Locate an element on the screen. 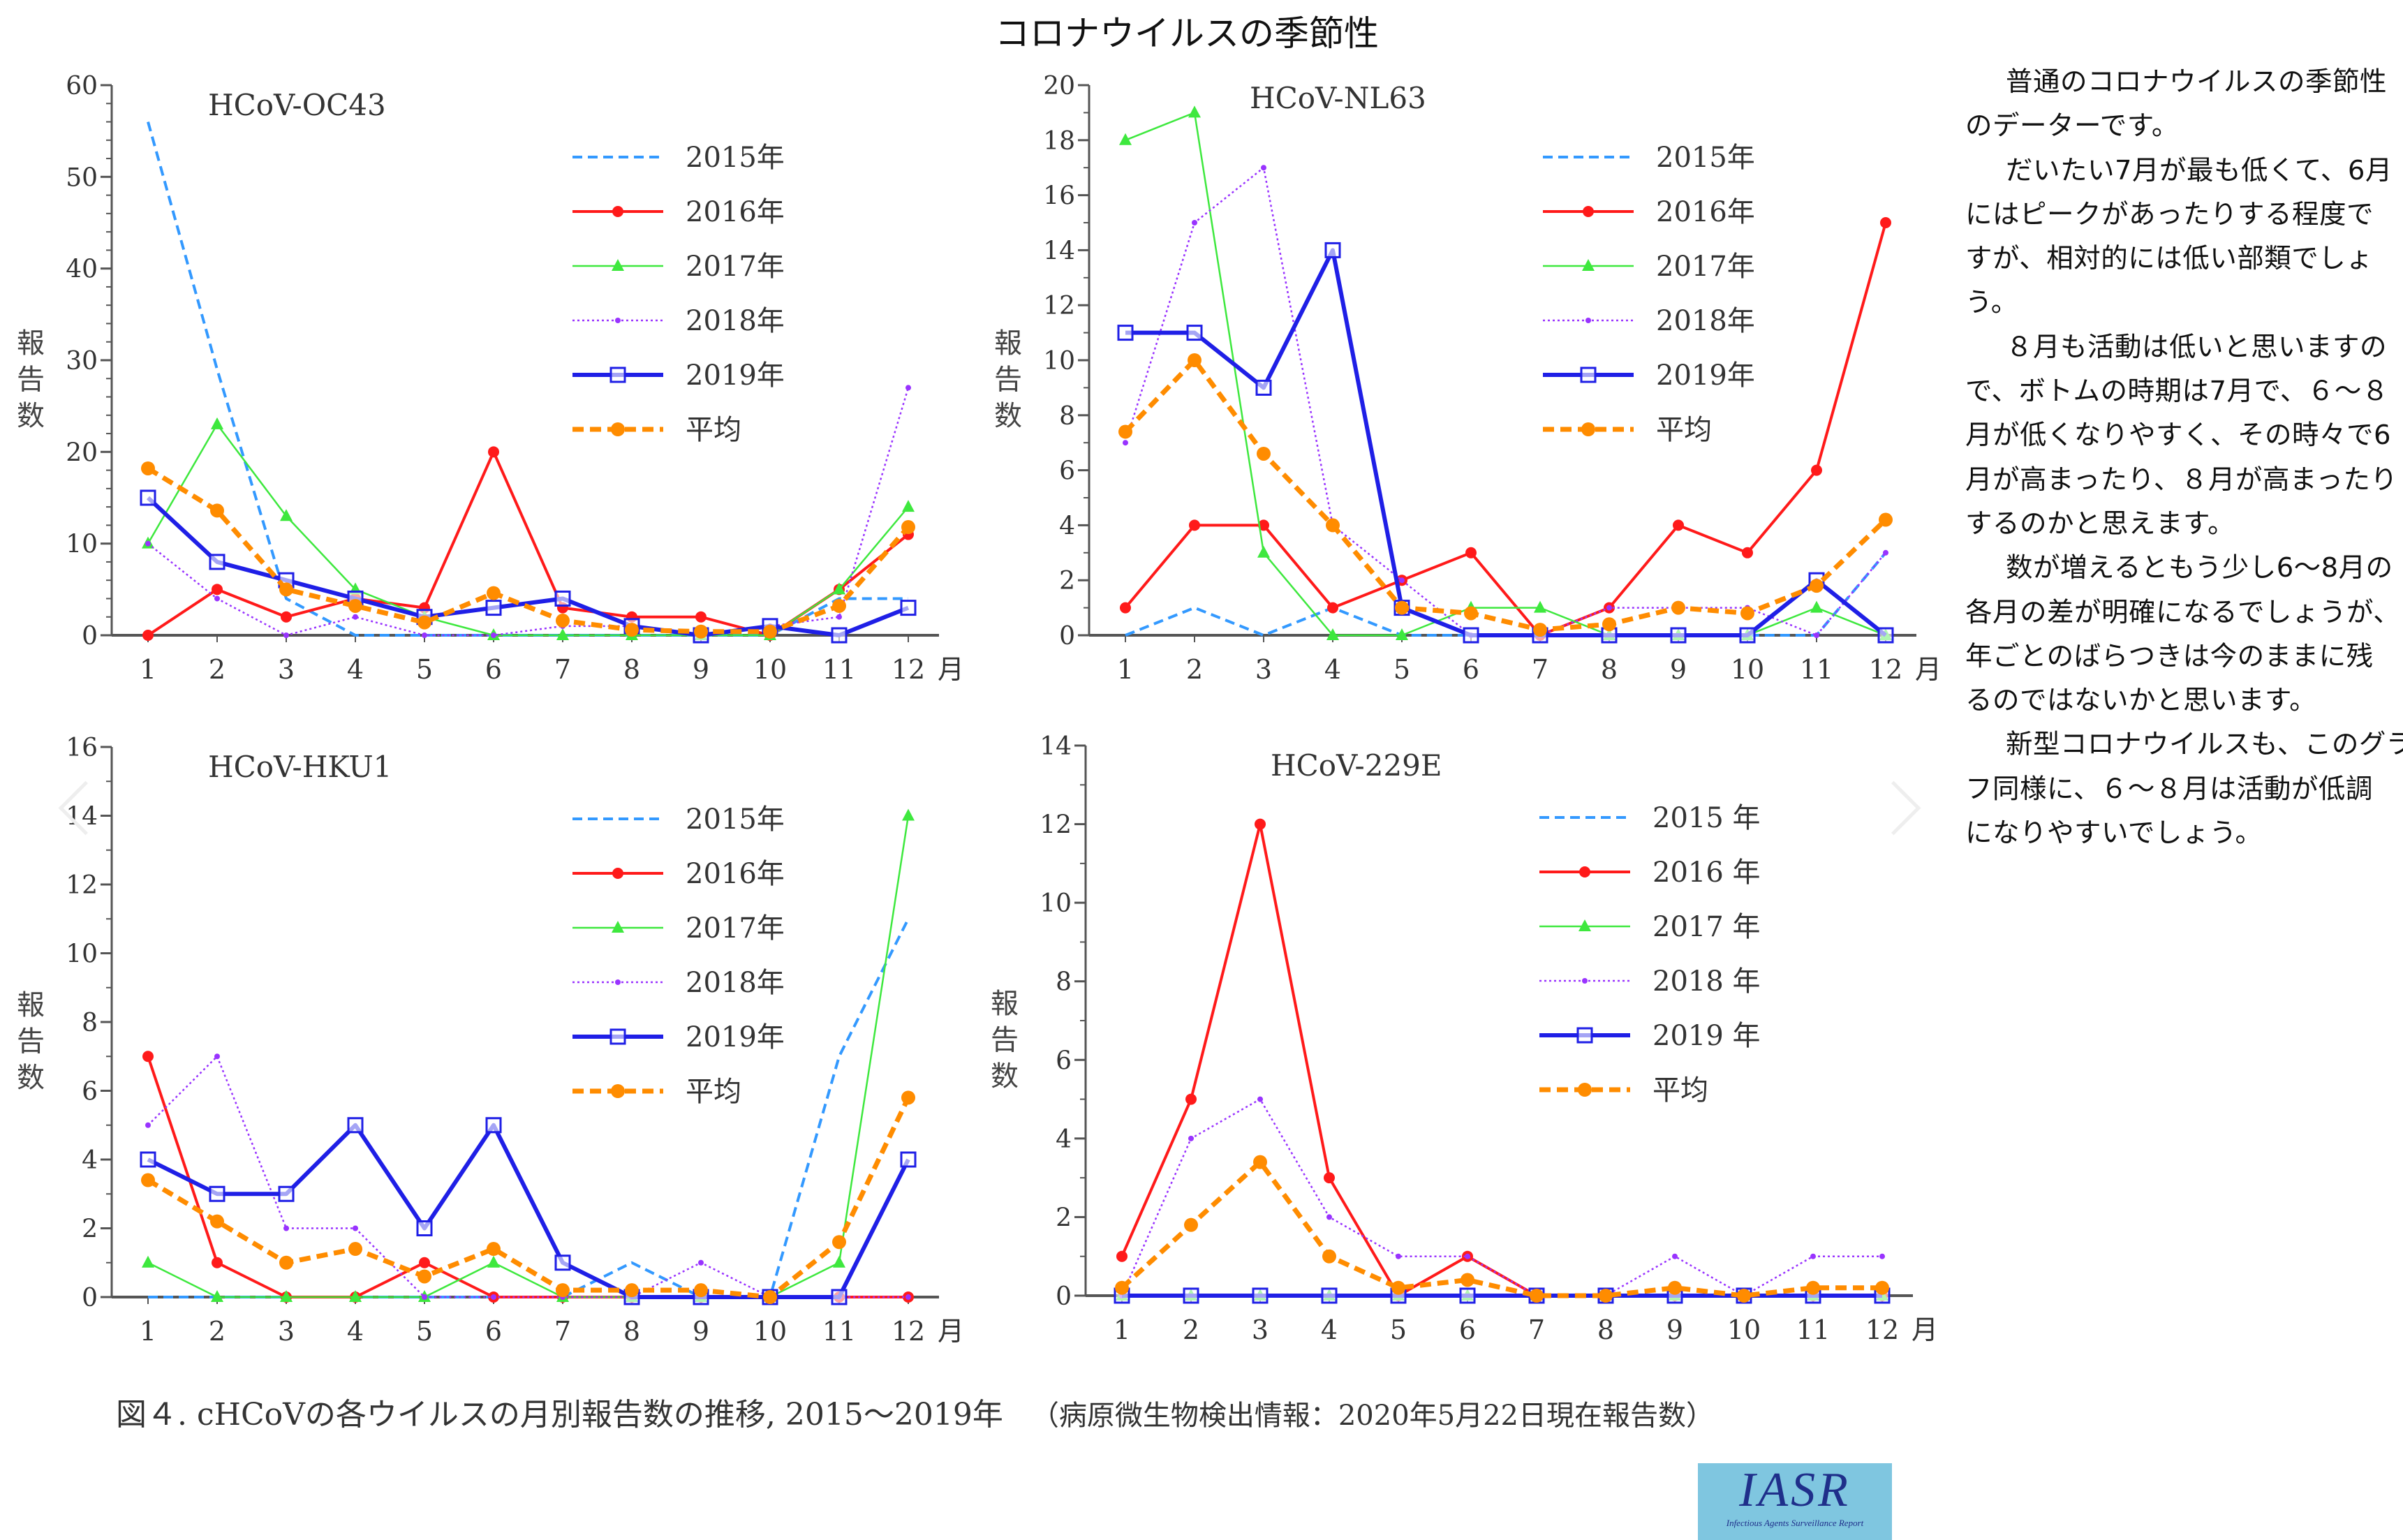 Image resolution: width=2403 pixels, height=1540 pixels. commentary-line: フ同様に、６〜８月は活動が低調 is located at coordinates (2169, 789).